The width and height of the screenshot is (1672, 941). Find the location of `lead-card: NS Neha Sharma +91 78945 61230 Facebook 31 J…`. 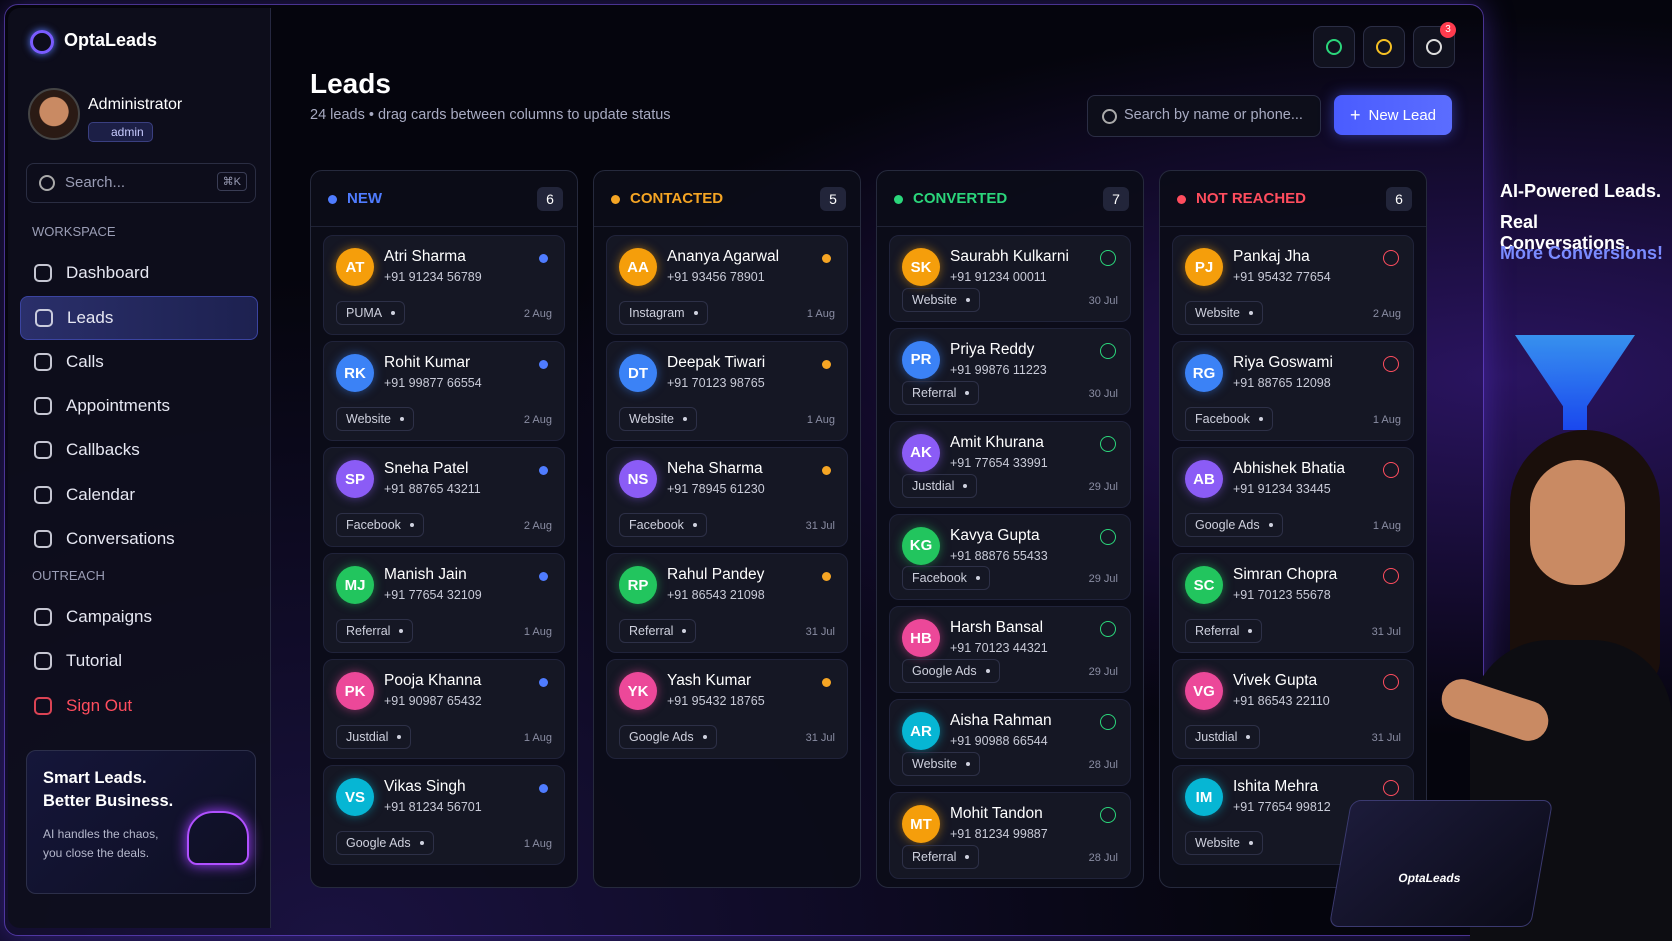

lead-card: NS Neha Sharma +91 78945 61230 Facebook 31 J… is located at coordinates (727, 497).